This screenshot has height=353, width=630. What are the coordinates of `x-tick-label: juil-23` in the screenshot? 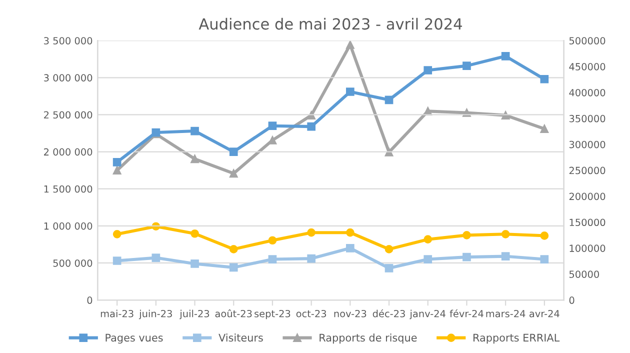 It's located at (195, 315).